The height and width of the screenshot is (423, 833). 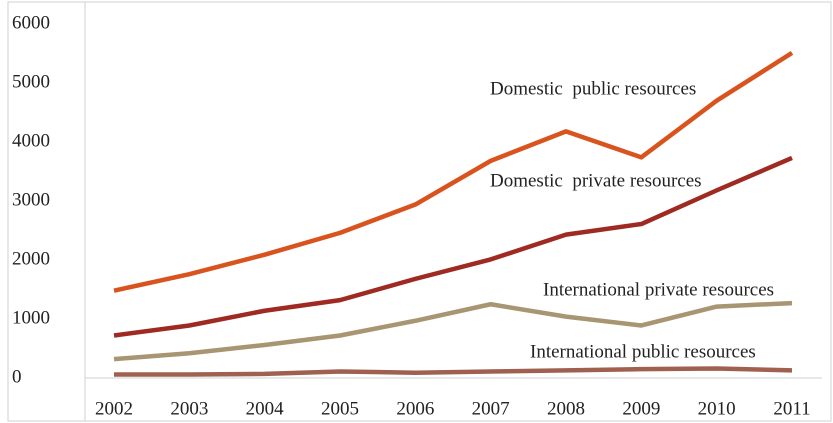 What do you see at coordinates (643, 351) in the screenshot?
I see `series-label: International public resources` at bounding box center [643, 351].